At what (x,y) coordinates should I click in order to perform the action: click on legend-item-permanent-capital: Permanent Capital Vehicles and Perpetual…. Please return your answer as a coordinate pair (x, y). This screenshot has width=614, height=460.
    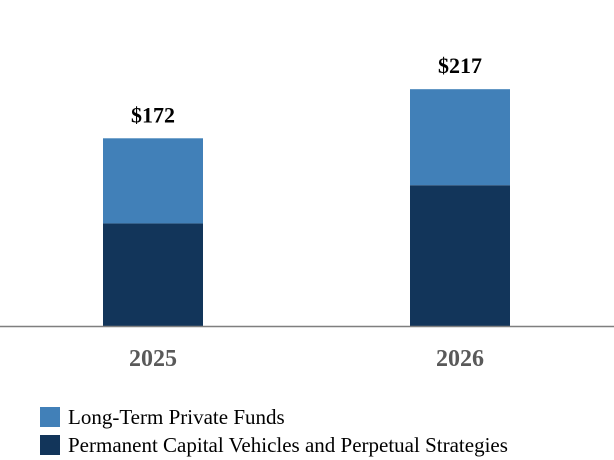
    Looking at the image, I should click on (274, 445).